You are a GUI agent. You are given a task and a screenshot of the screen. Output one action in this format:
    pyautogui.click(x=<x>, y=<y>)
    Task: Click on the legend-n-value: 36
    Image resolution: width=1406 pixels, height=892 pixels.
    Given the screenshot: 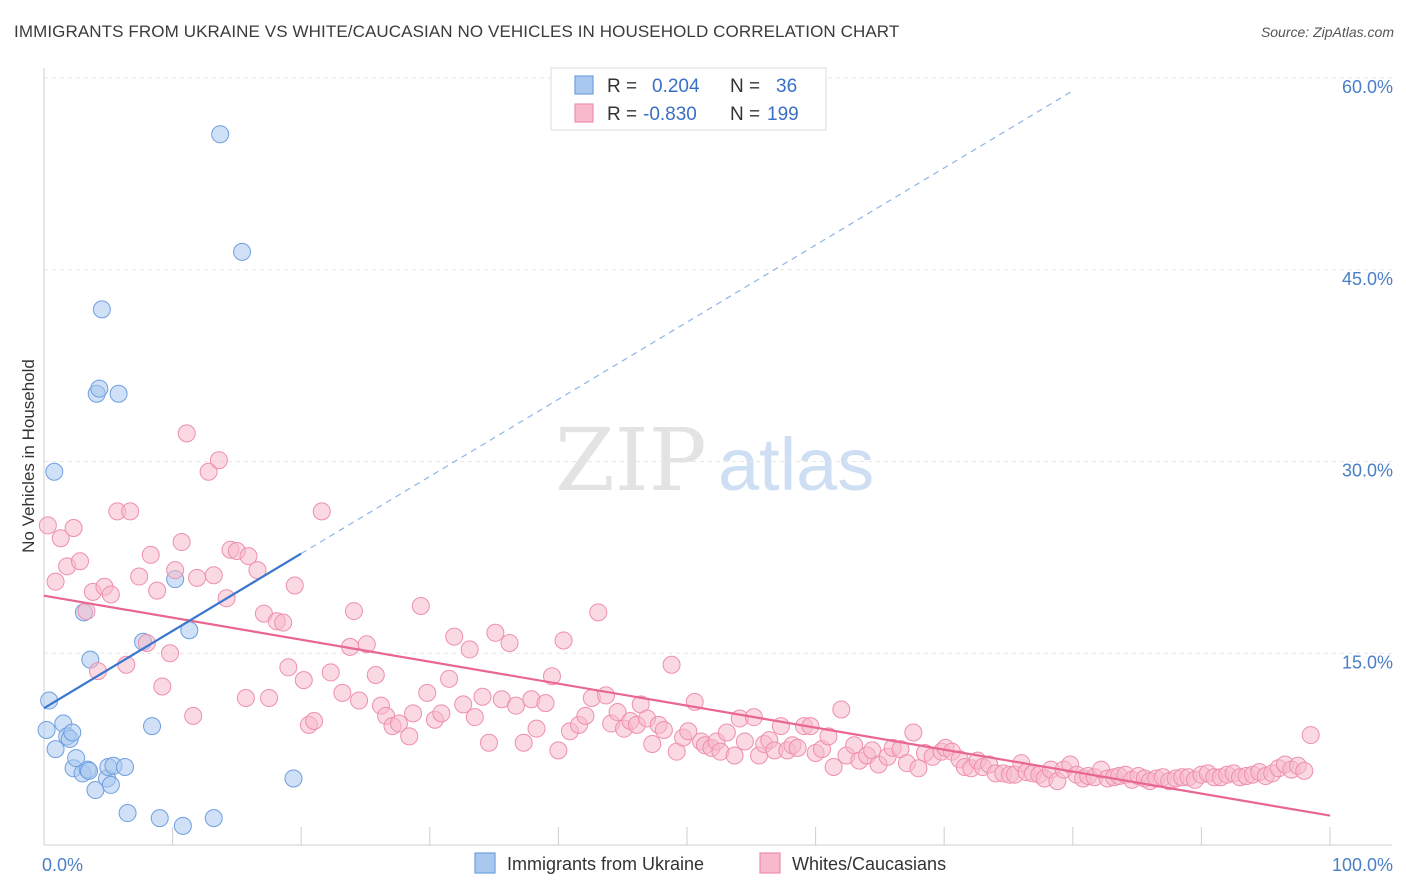 What is the action you would take?
    pyautogui.click(x=786, y=86)
    